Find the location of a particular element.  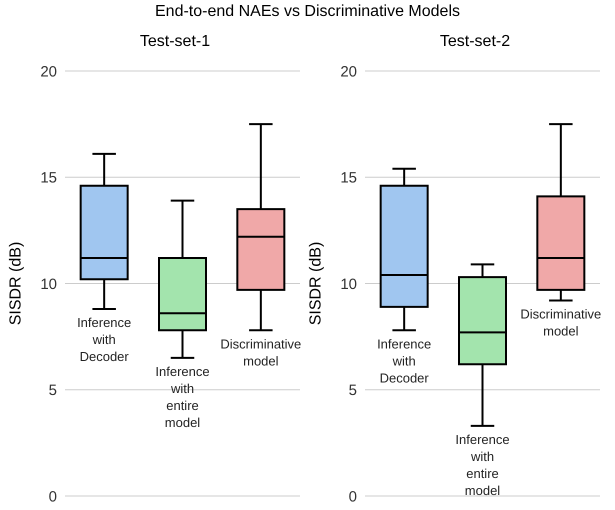

chart-title: Test-set-2 is located at coordinates (475, 42).